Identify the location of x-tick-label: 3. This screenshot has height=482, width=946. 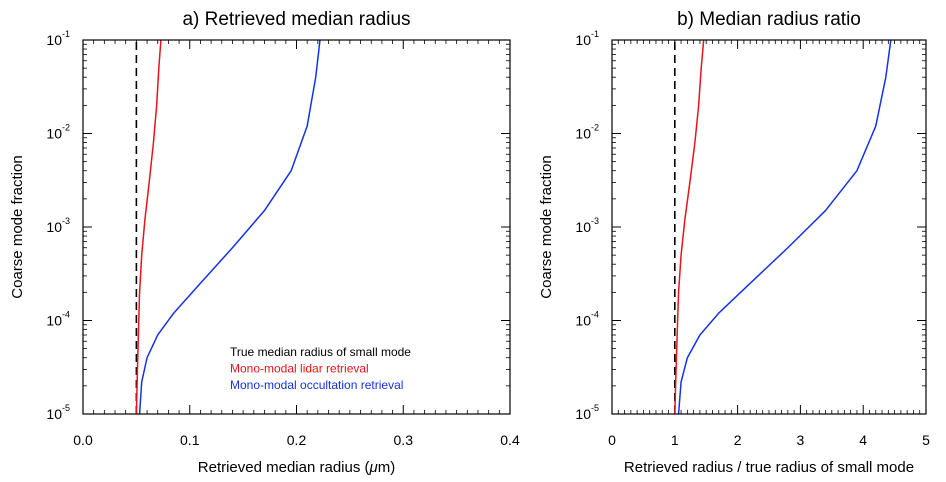
(801, 440).